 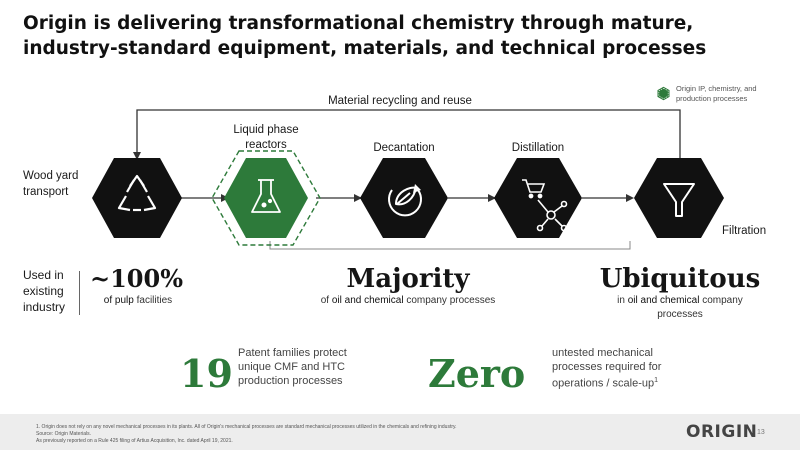 What do you see at coordinates (663, 93) in the screenshot?
I see `hexagon-legend-icon` at bounding box center [663, 93].